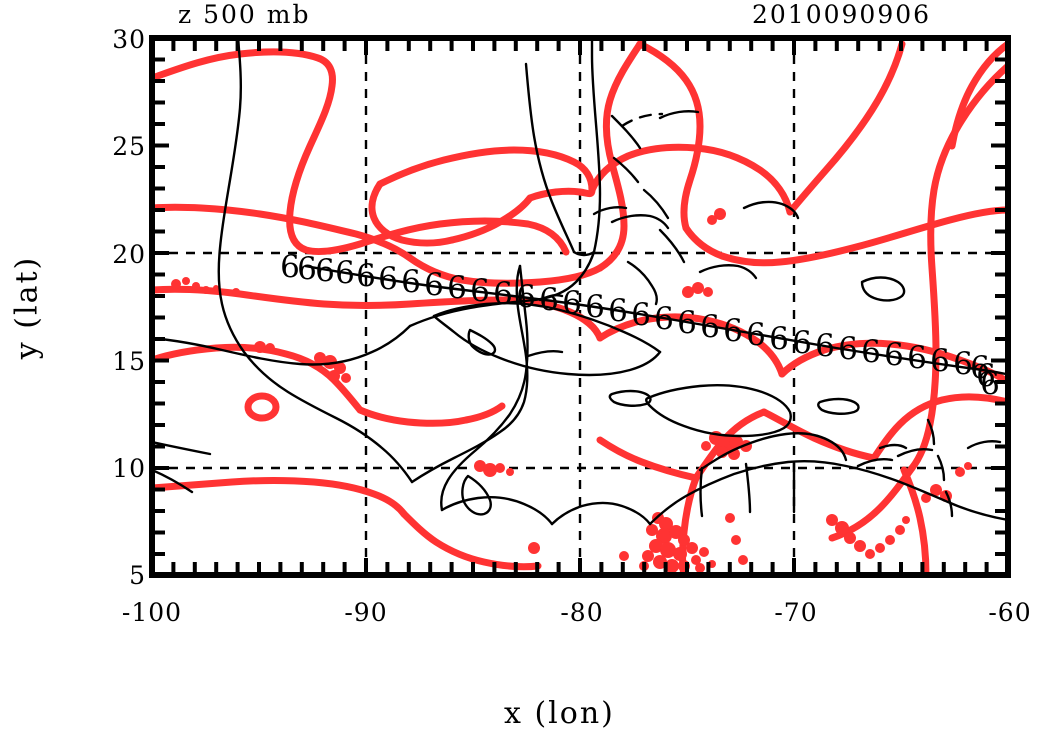 This screenshot has height=736, width=1047. I want to click on coastline-florida-tip, so click(584, 253).